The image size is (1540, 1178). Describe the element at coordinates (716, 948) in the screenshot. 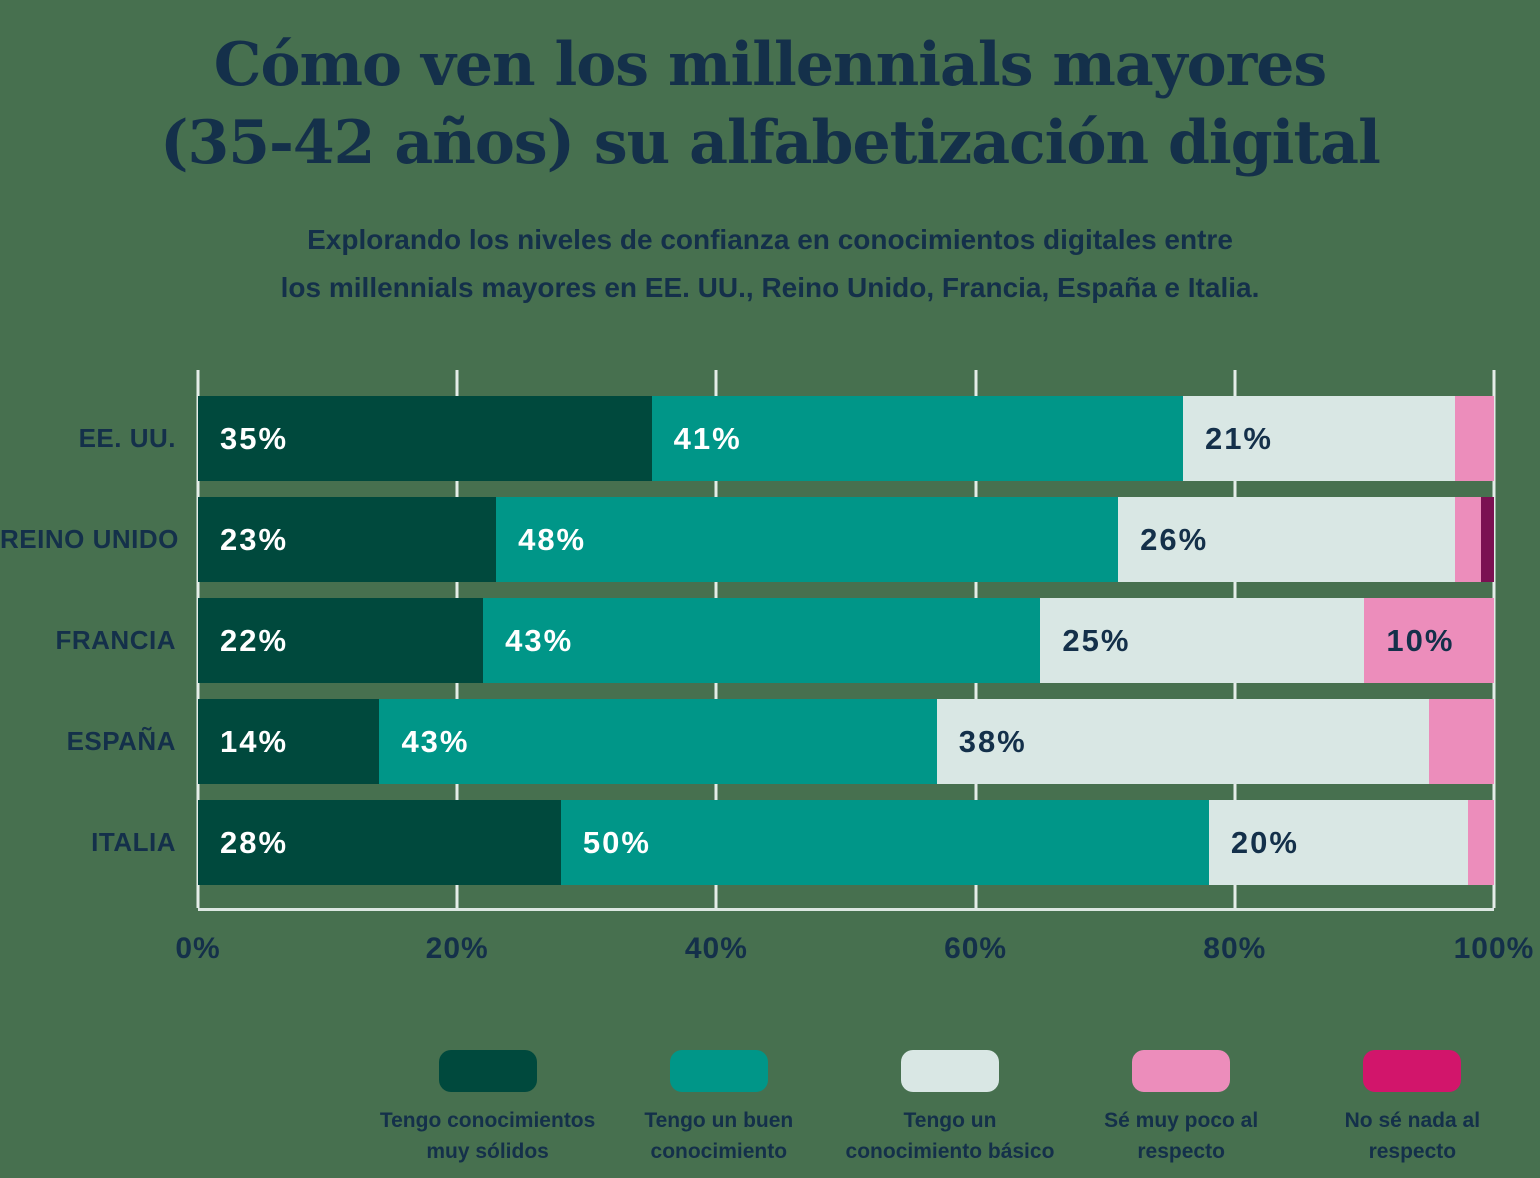

I see `x-tick-label: 40%` at that location.